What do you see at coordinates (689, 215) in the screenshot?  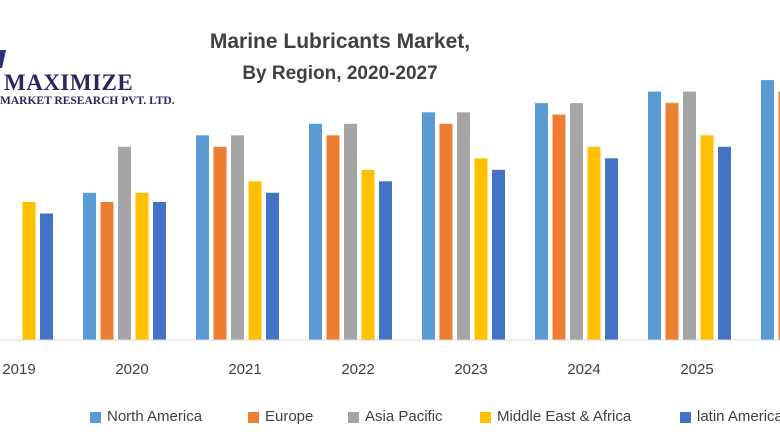 I see `bar-asia-pacific-2025` at bounding box center [689, 215].